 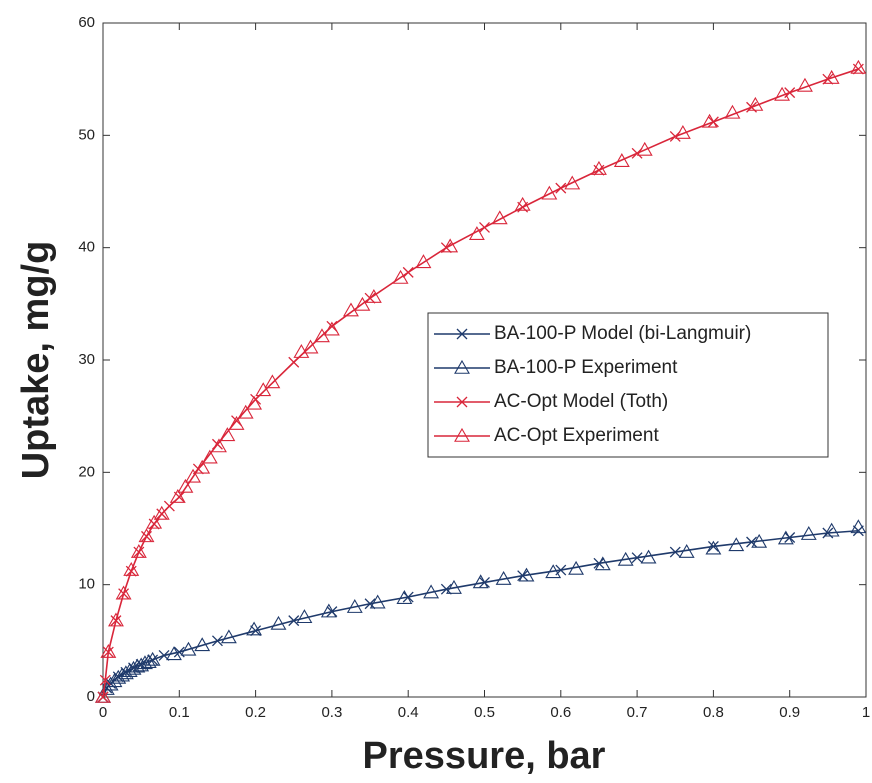 I want to click on y-tick-label: 40, so click(x=86, y=247).